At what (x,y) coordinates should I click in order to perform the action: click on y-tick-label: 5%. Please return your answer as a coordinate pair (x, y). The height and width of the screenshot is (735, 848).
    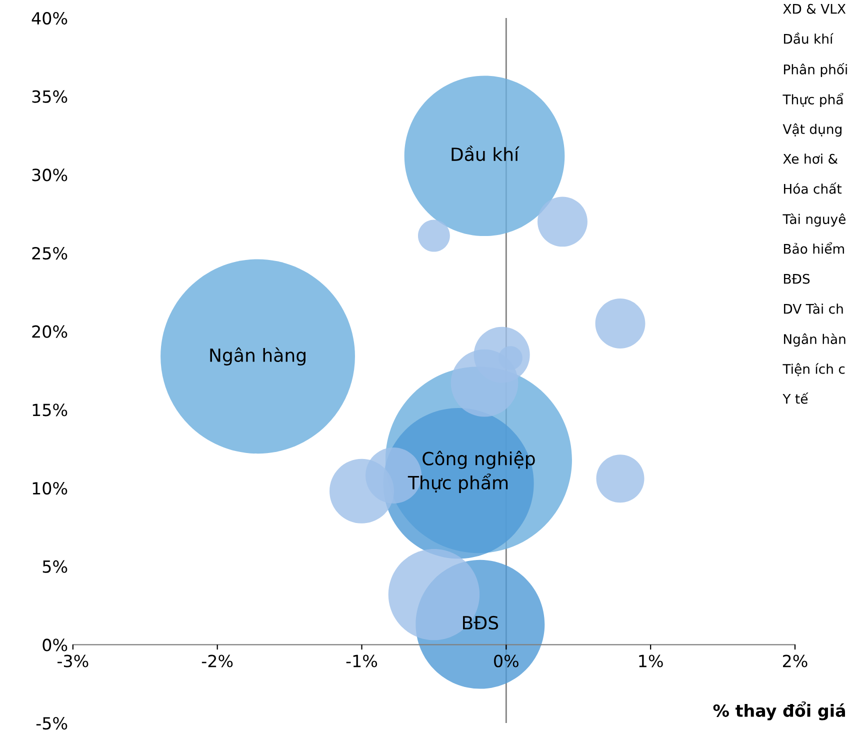
    Looking at the image, I should click on (55, 566).